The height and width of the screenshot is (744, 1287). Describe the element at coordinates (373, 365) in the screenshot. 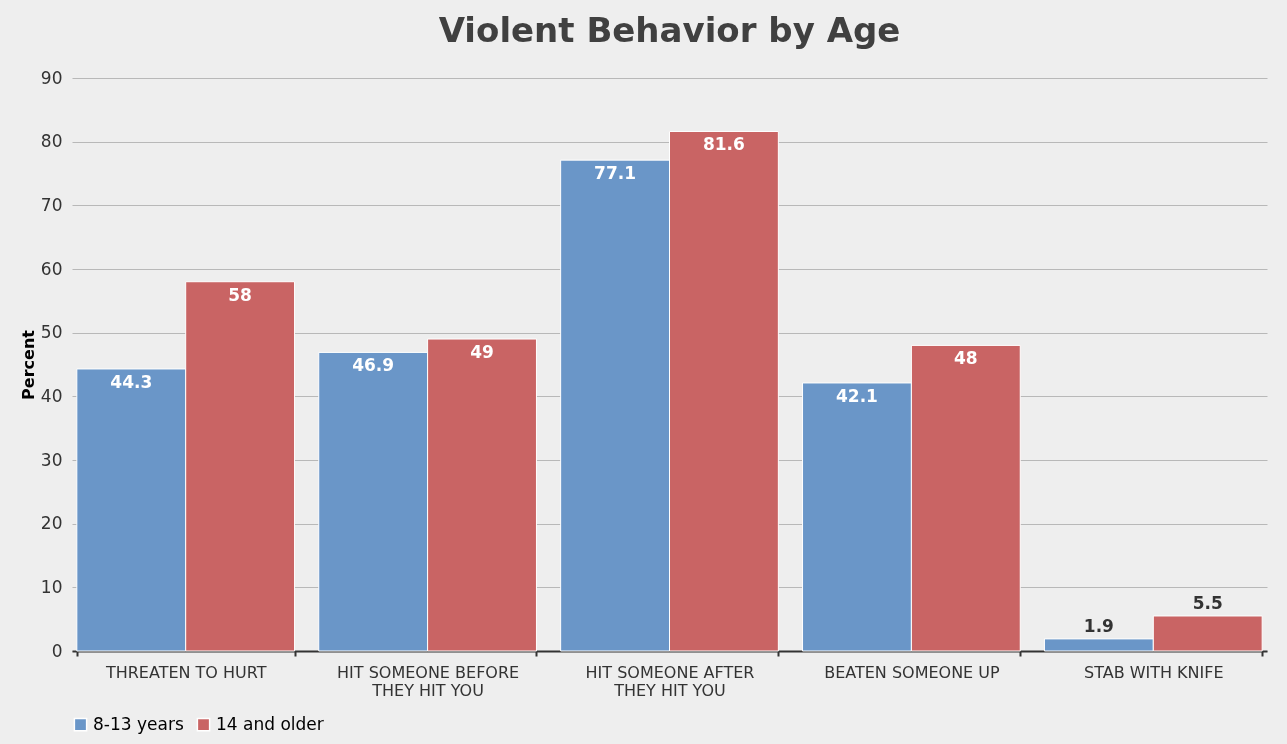

I see `data-label: 46.9` at that location.